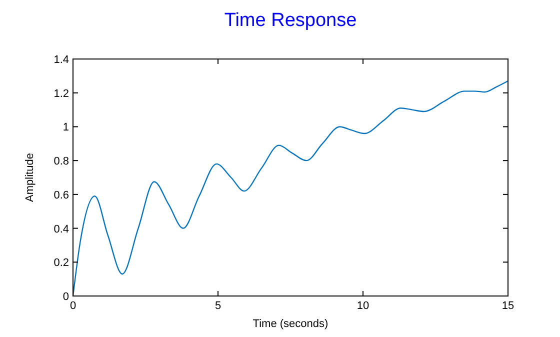 The width and height of the screenshot is (560, 337). I want to click on y-tick-label: 1, so click(65, 128).